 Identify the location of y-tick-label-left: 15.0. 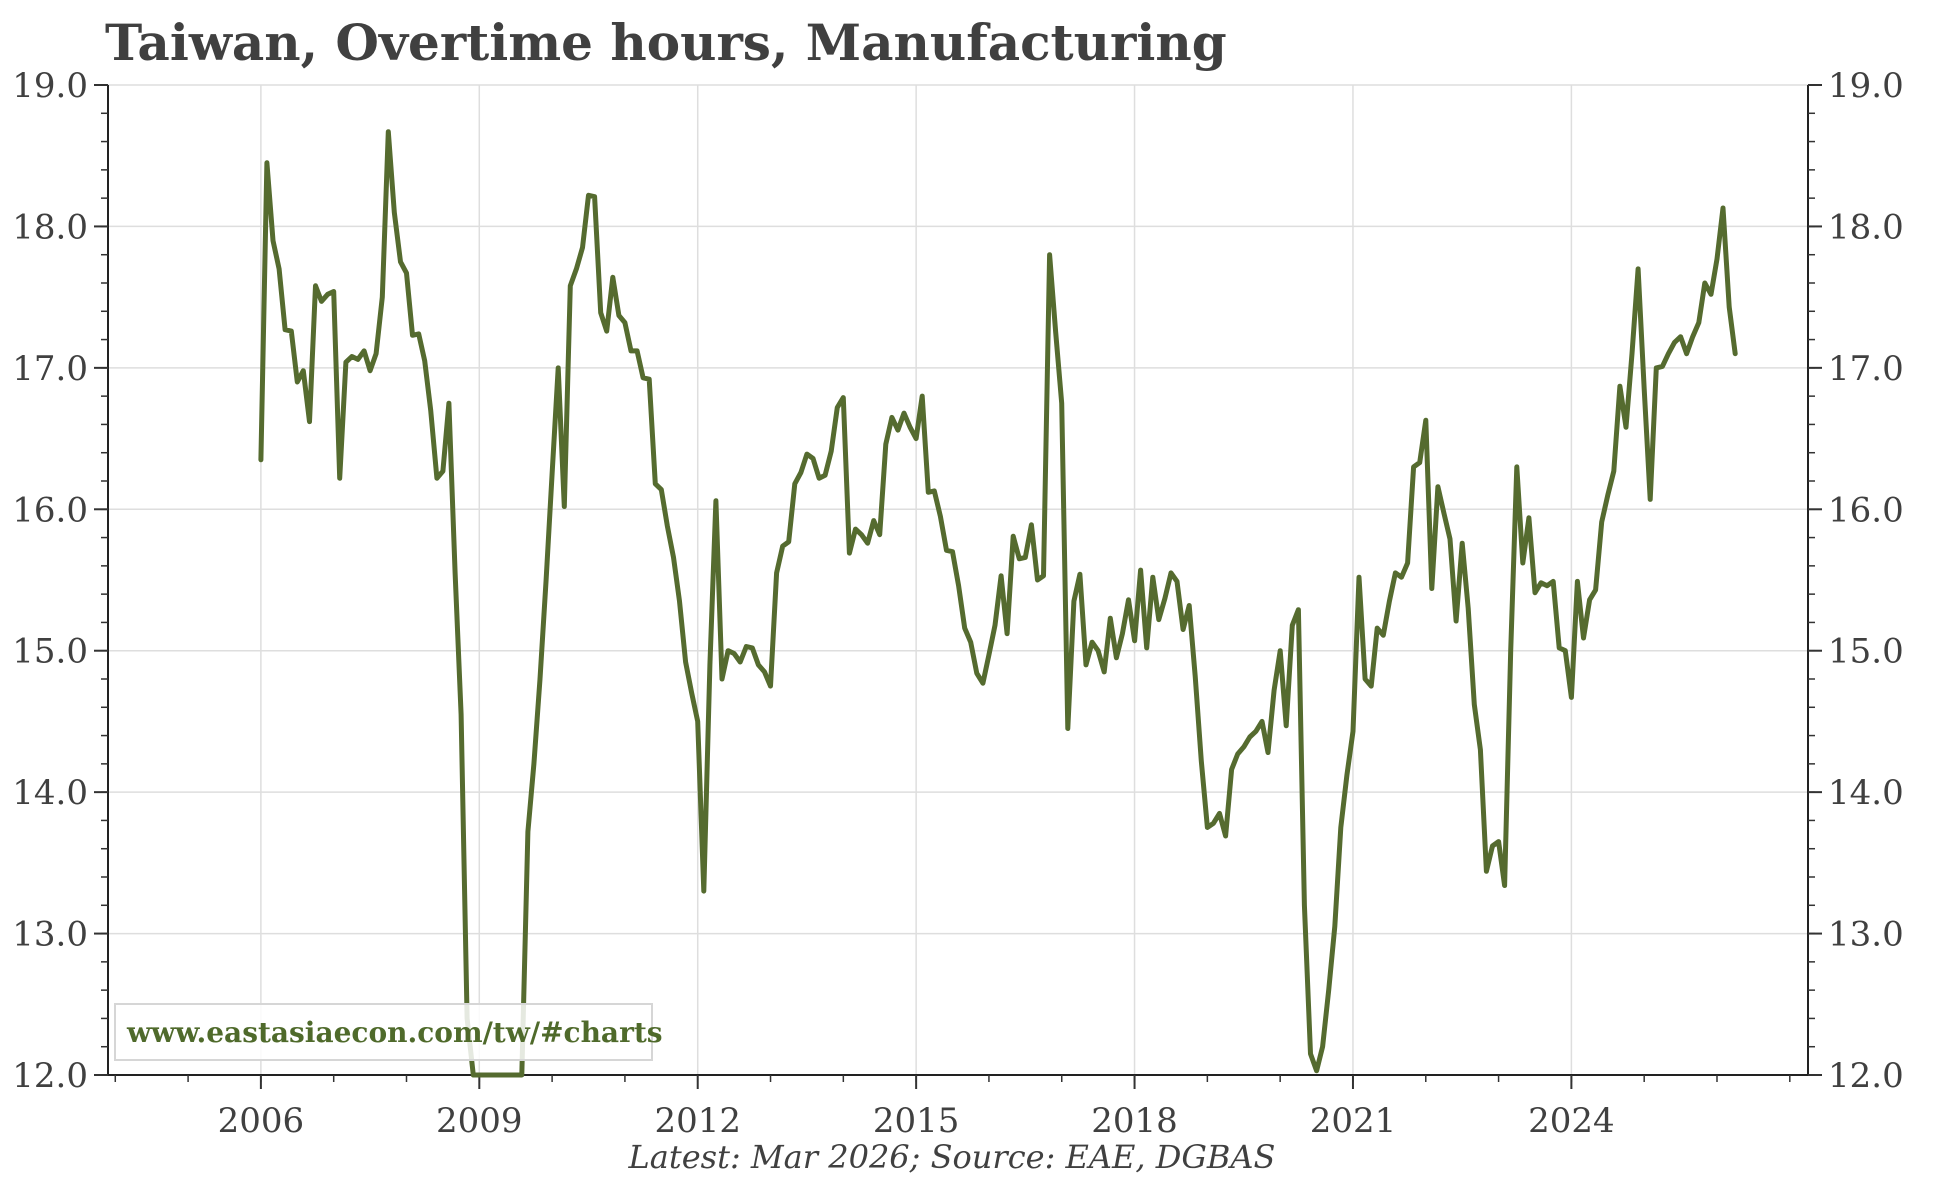
(50, 652).